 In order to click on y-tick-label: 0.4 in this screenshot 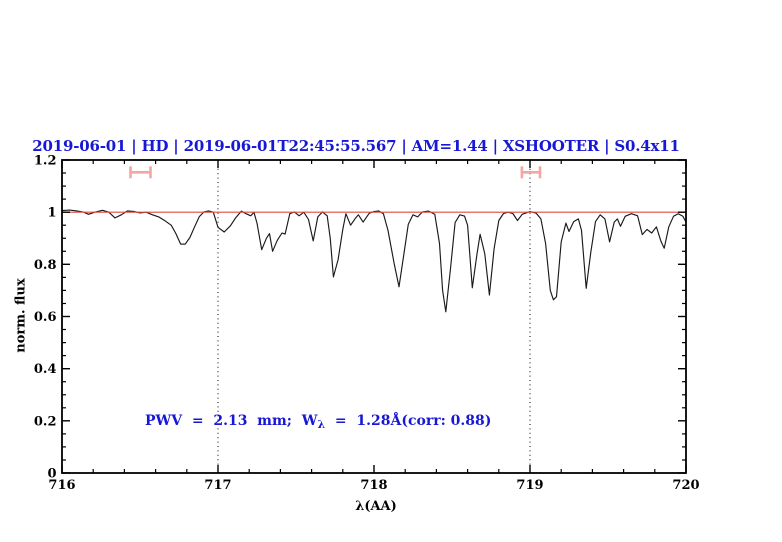, I will do `click(45, 369)`.